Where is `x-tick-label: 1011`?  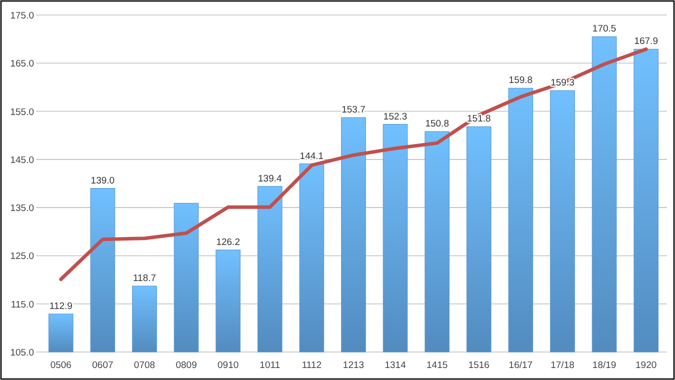 x-tick-label: 1011 is located at coordinates (270, 365).